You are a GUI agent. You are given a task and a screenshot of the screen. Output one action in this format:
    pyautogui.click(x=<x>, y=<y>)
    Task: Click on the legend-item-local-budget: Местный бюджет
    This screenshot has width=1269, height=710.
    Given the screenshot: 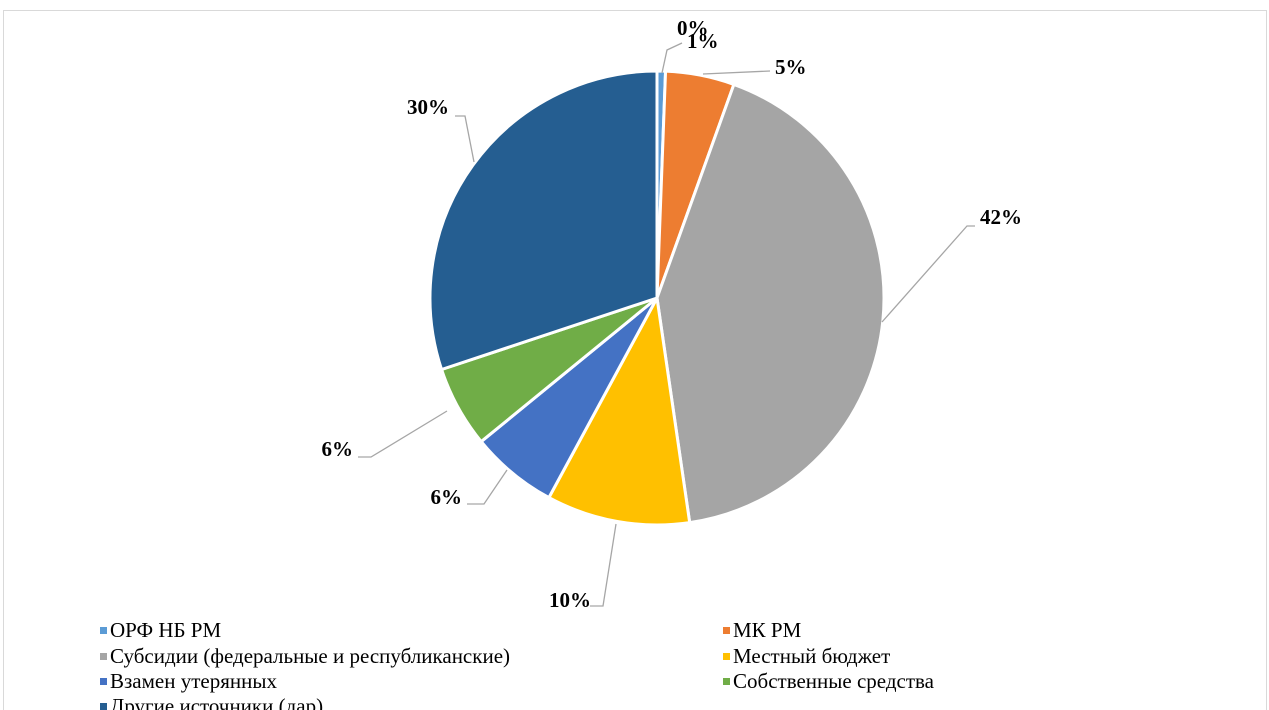 What is the action you would take?
    pyautogui.click(x=806, y=656)
    